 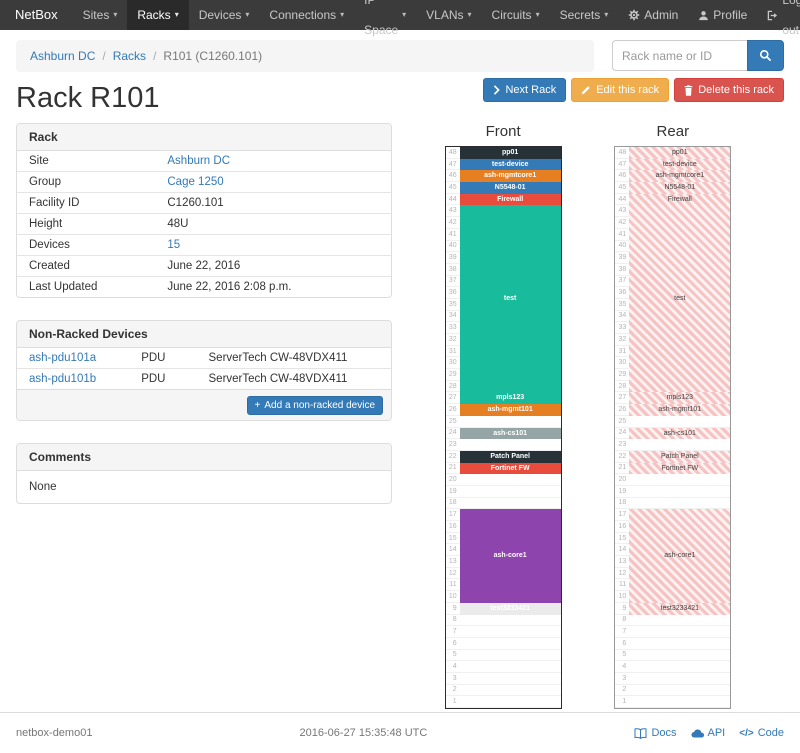 What do you see at coordinates (707, 733) in the screenshot?
I see `footer-link-api: API` at bounding box center [707, 733].